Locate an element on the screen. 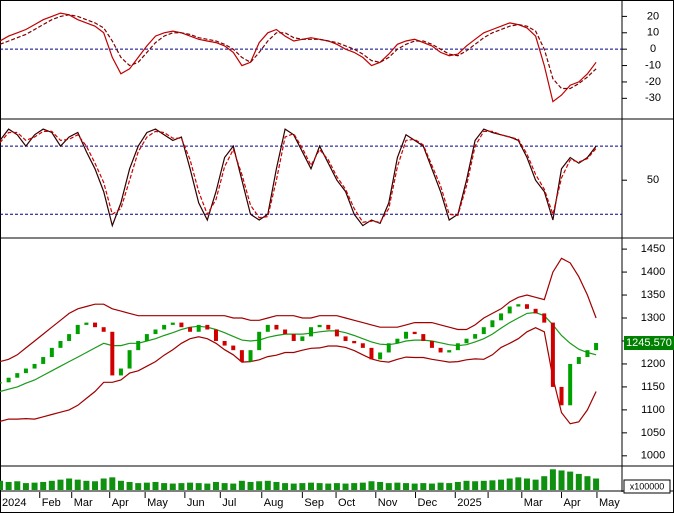  y-tick-label: 1200 is located at coordinates (653, 364).